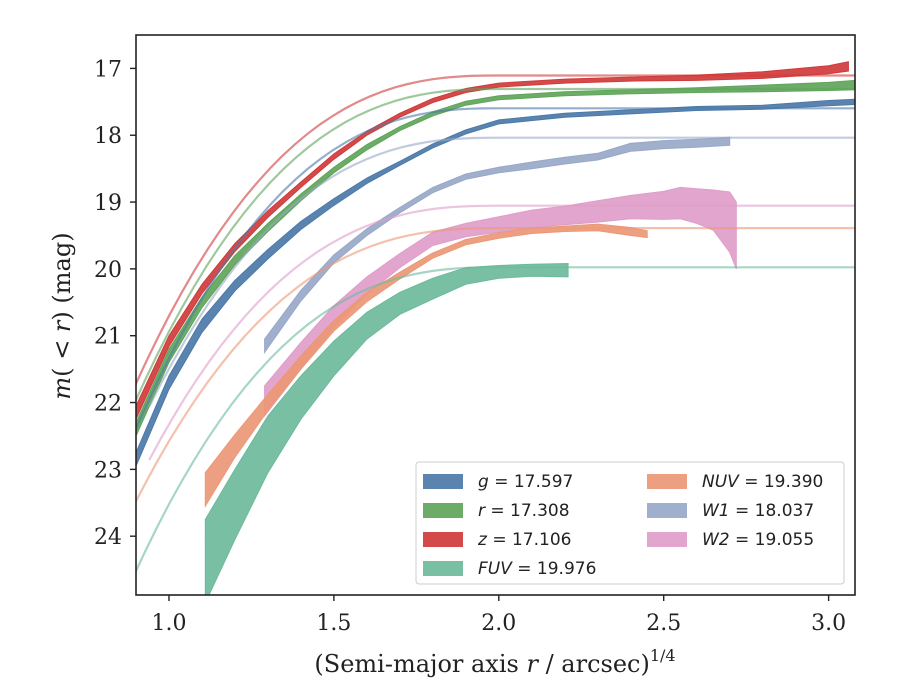 The width and height of the screenshot is (900, 700). I want to click on legend-swatch-z, so click(443, 539).